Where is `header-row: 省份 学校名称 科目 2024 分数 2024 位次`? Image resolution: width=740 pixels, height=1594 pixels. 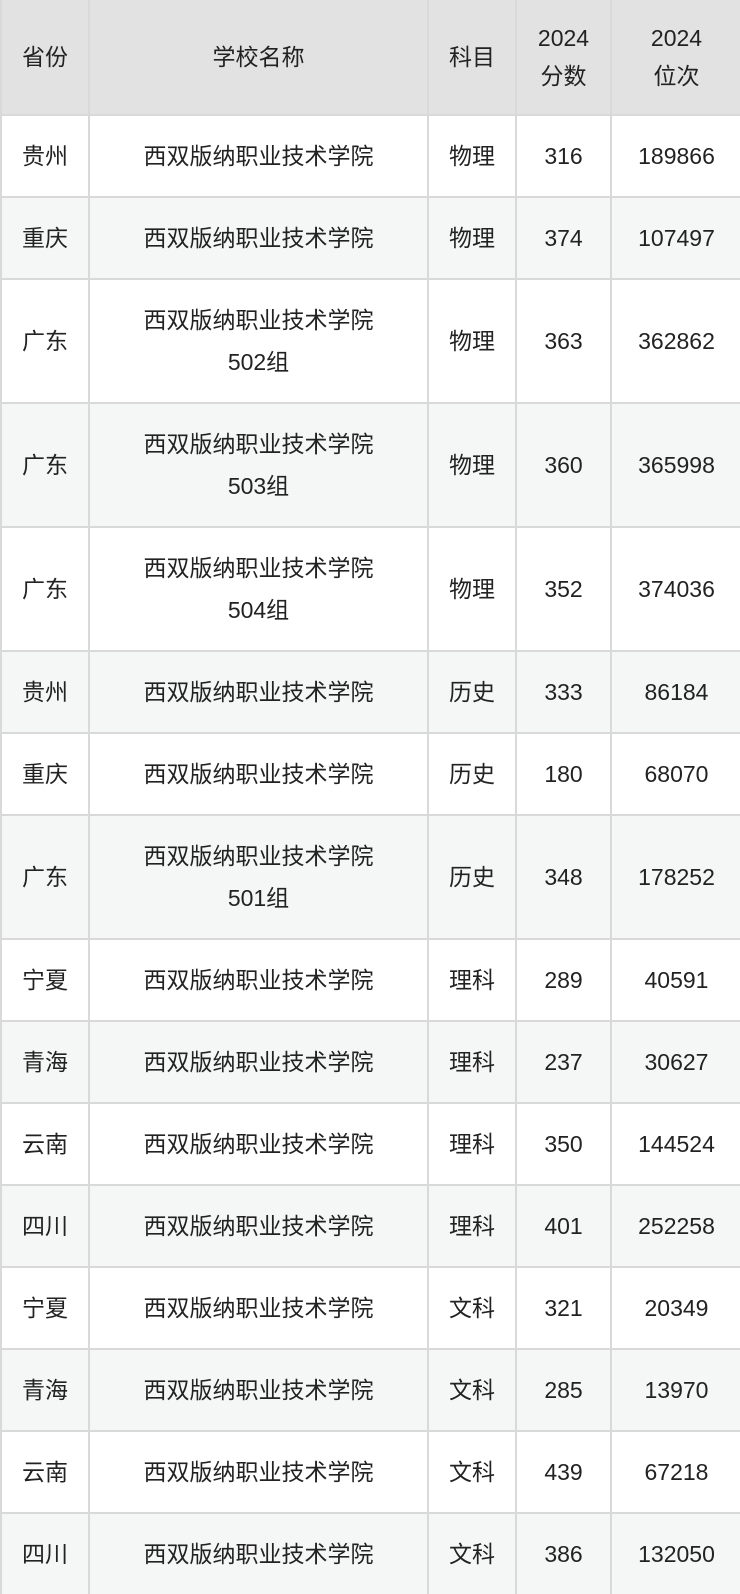 header-row: 省份 学校名称 科目 2024 分数 2024 位次 is located at coordinates (370, 58).